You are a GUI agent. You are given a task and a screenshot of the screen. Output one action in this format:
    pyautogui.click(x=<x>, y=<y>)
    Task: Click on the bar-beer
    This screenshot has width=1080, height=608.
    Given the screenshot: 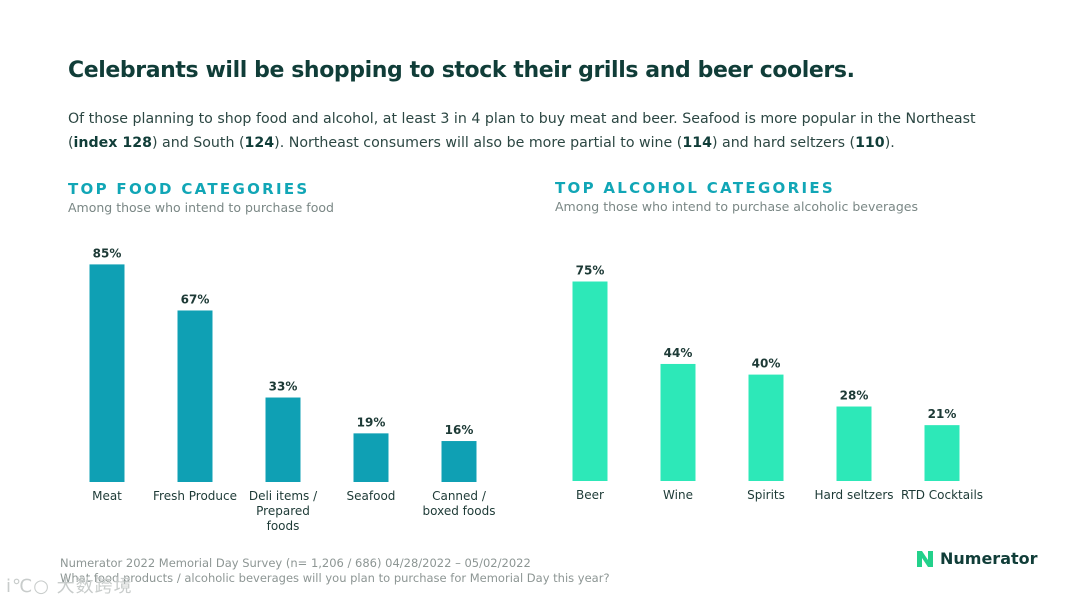 What is the action you would take?
    pyautogui.click(x=590, y=381)
    